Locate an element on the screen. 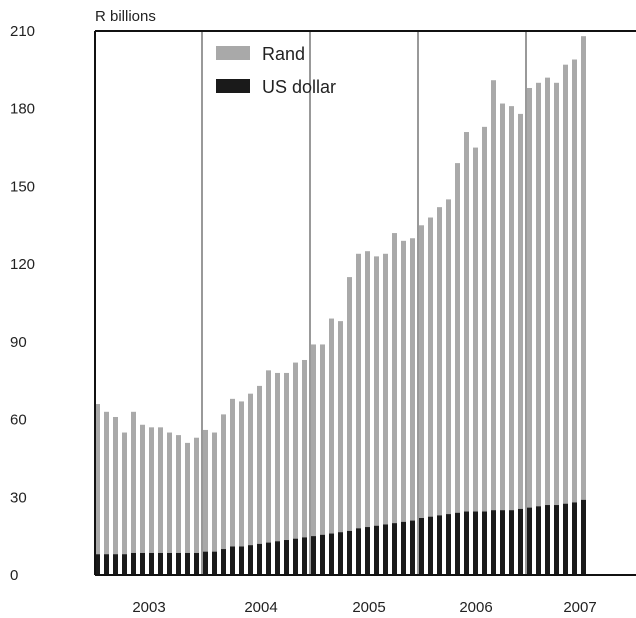  year-labels: 2003 2004 2005 2006 2007 is located at coordinates (364, 607).